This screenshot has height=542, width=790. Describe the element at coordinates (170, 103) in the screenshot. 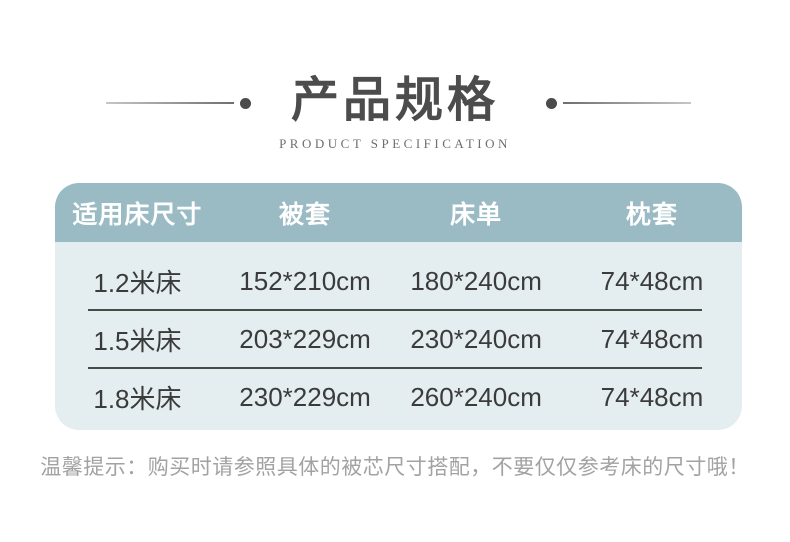

I see `decorative-line-left` at that location.